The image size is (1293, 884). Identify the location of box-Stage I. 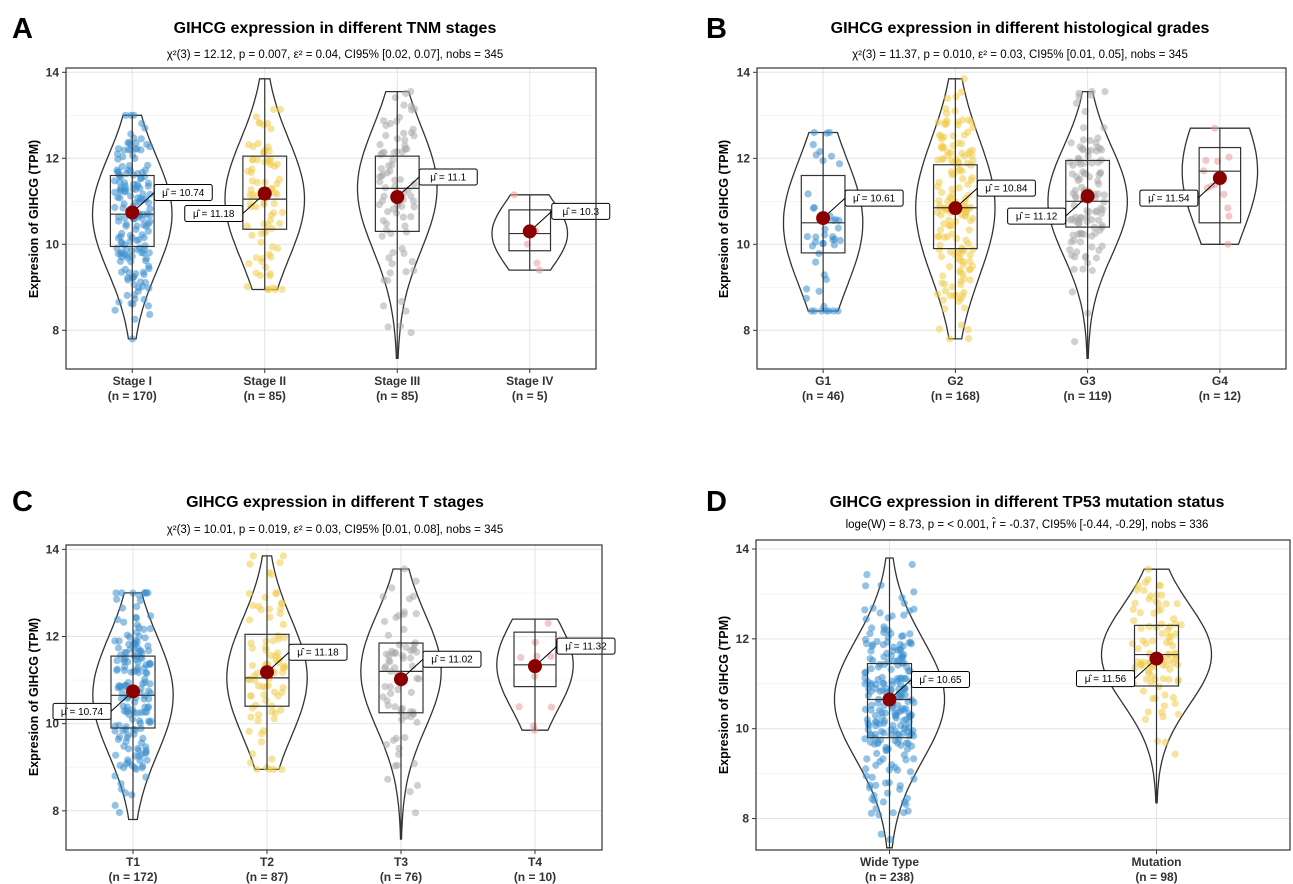
(132, 211).